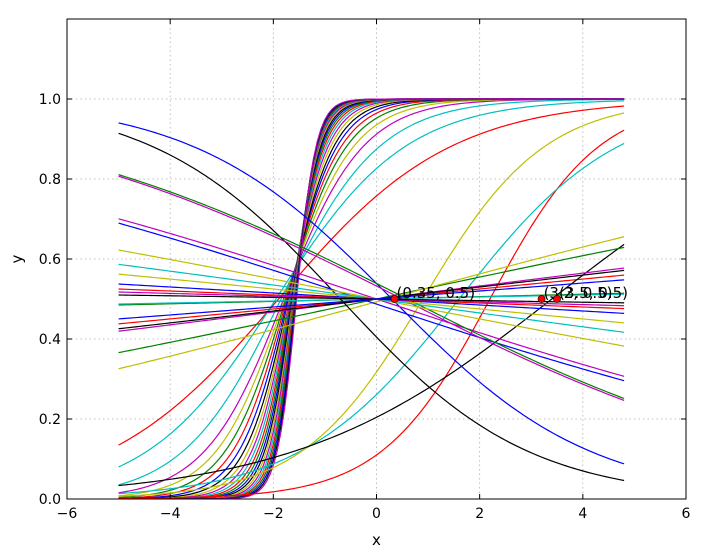  I want to click on x-tick-label: 2, so click(479, 514).